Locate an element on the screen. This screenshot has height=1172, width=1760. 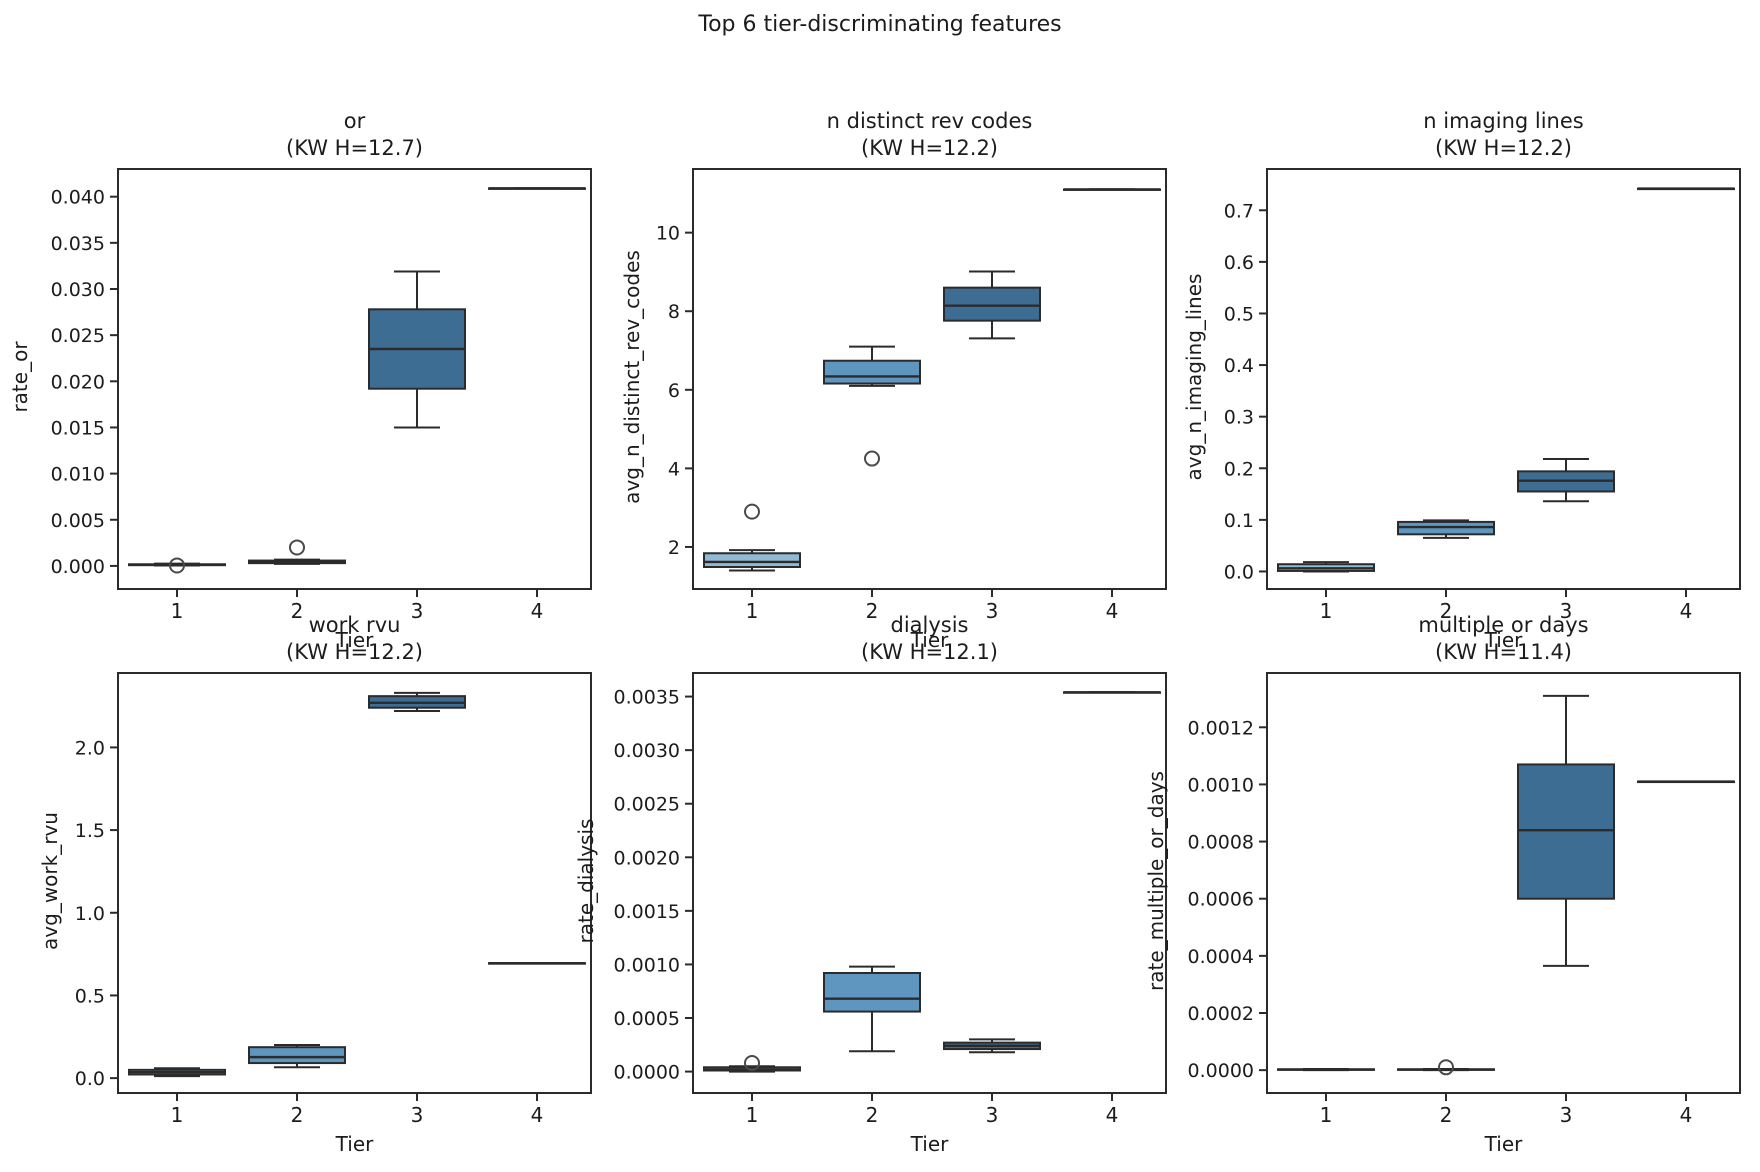
subplot-title-line1: dialysis is located at coordinates (929, 625).